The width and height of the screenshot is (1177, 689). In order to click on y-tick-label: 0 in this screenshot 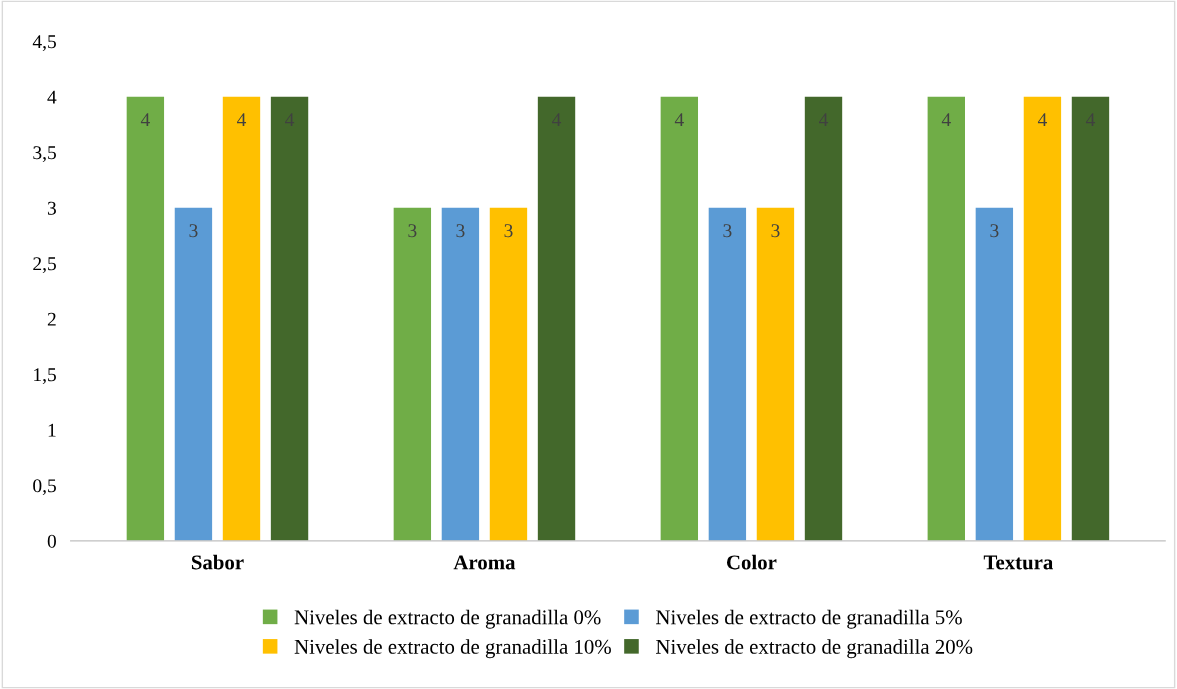, I will do `click(51, 541)`.